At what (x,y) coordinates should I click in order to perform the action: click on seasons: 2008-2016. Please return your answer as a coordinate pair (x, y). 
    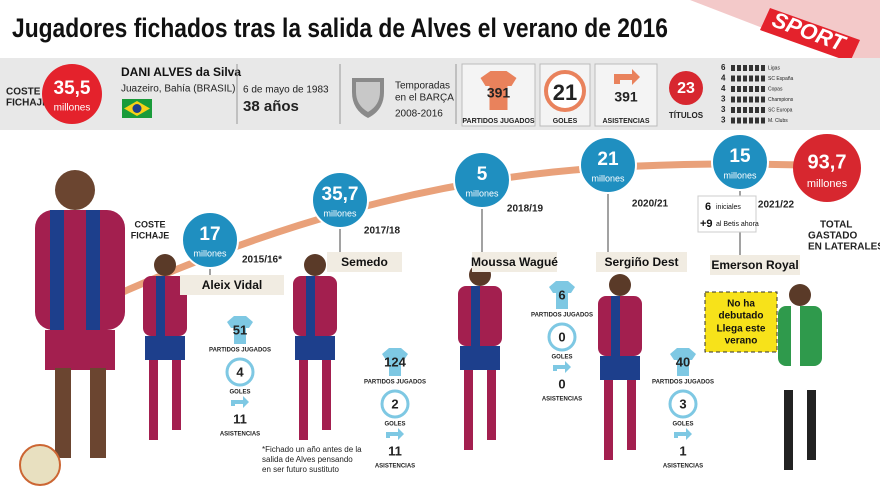
    Looking at the image, I should click on (419, 114).